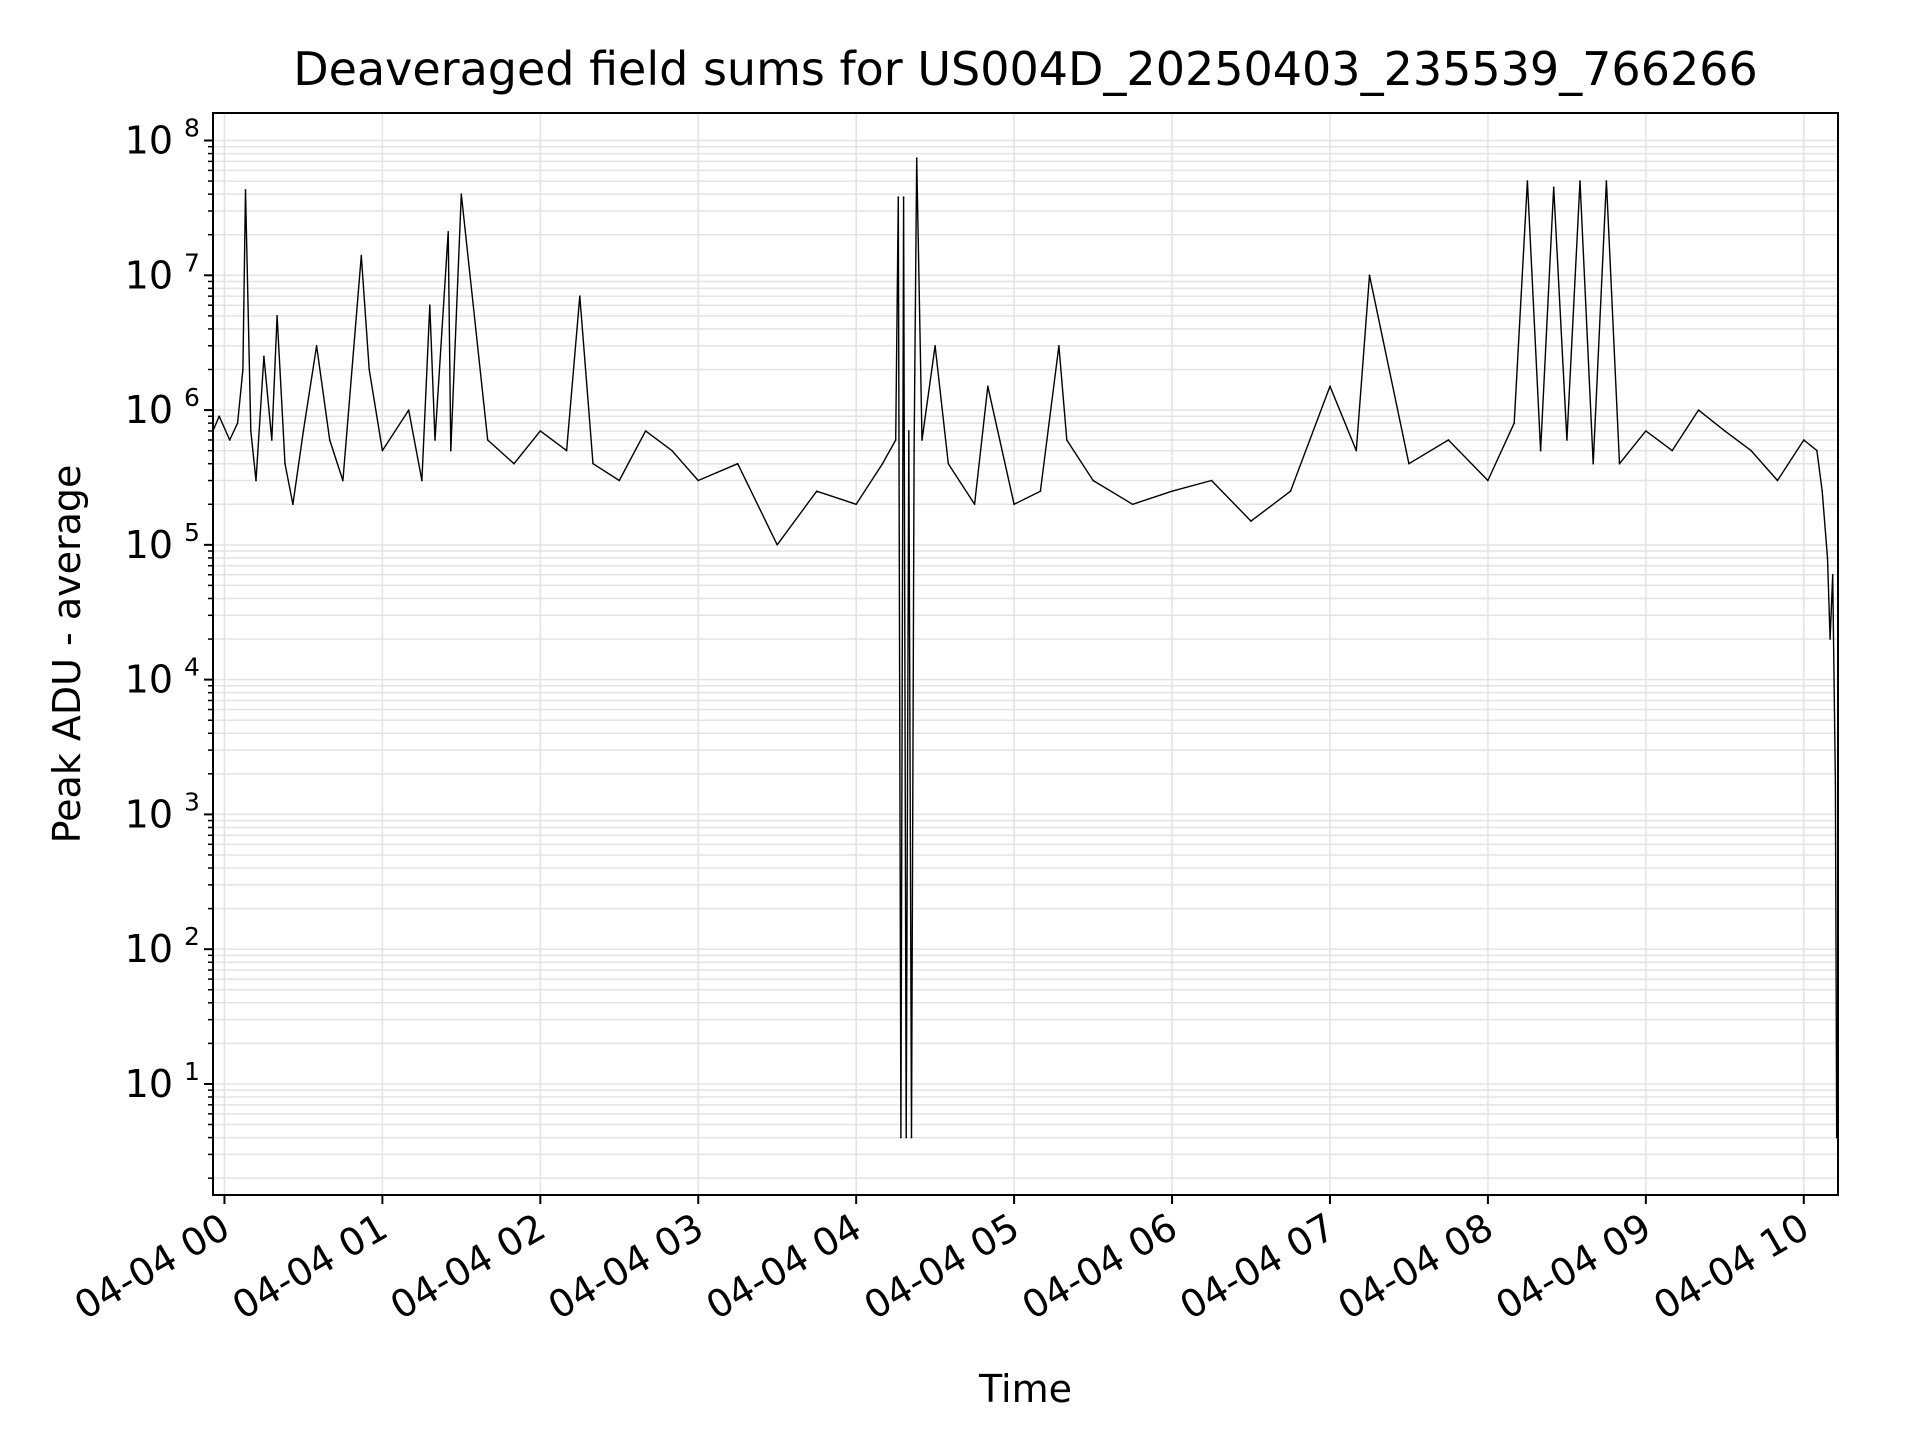 The image size is (1920, 1440). I want to click on x-tick-label: 04-04 06, so click(1100, 1267).